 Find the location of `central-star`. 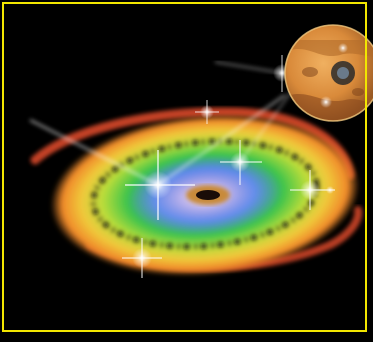

central-star is located at coordinates (208, 195).